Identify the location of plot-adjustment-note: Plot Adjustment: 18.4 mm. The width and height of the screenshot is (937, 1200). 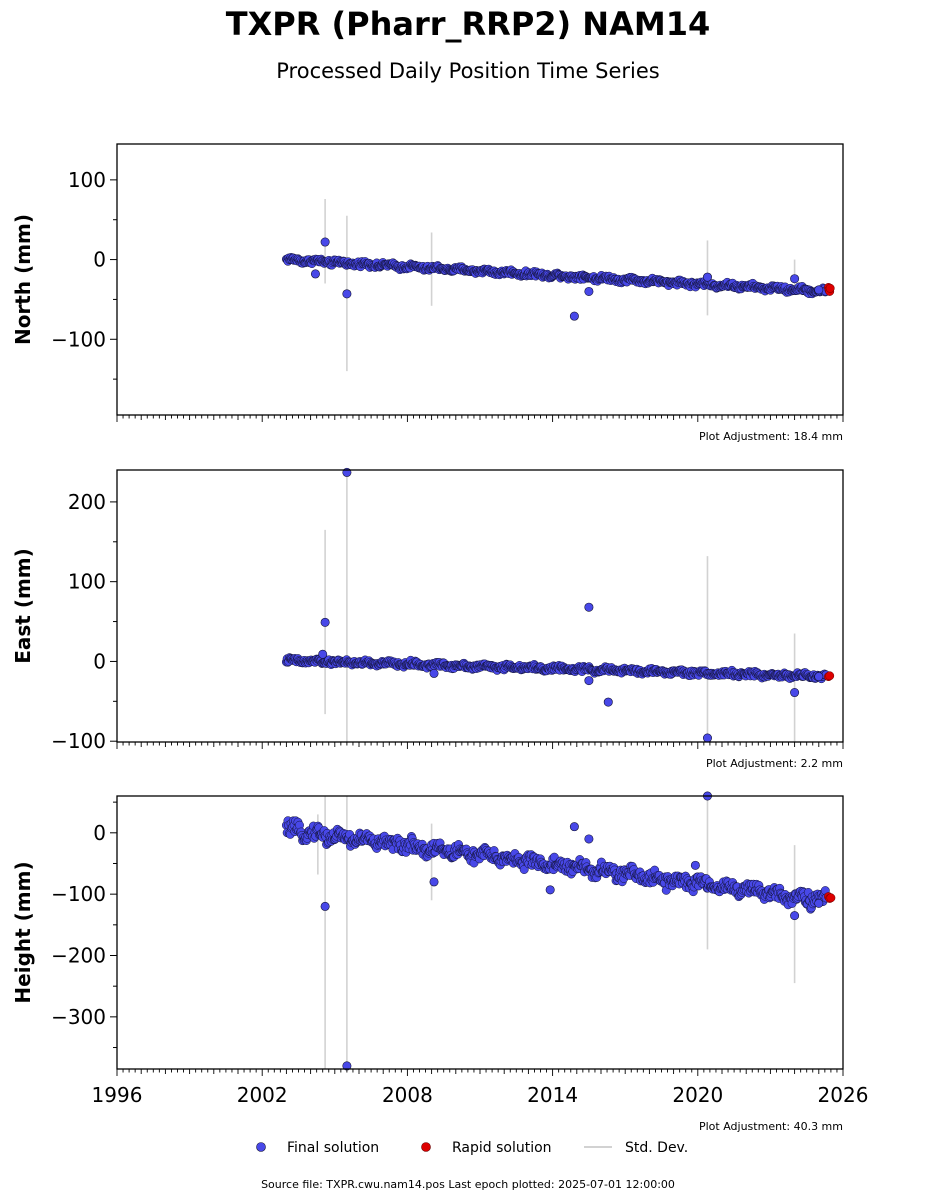
(771, 436).